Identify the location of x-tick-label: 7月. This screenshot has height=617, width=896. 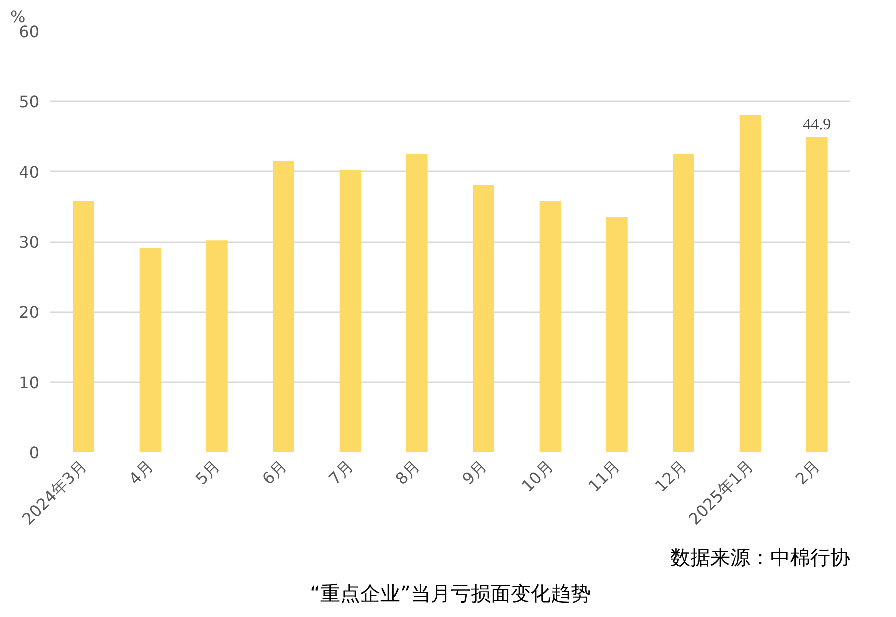
(341, 472).